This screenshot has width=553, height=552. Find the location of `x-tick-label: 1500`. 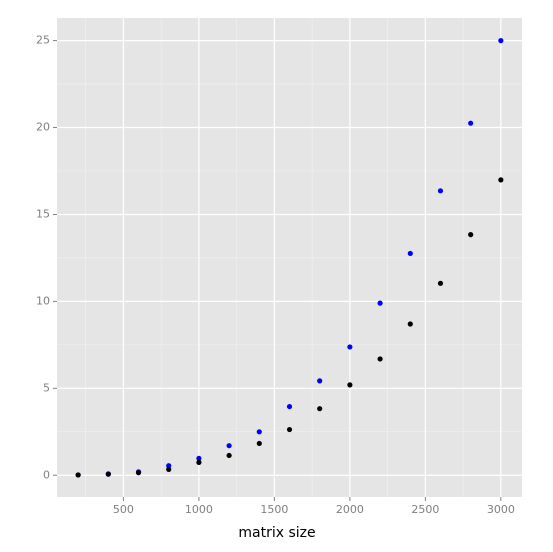

x-tick-label: 1500 is located at coordinates (274, 509).